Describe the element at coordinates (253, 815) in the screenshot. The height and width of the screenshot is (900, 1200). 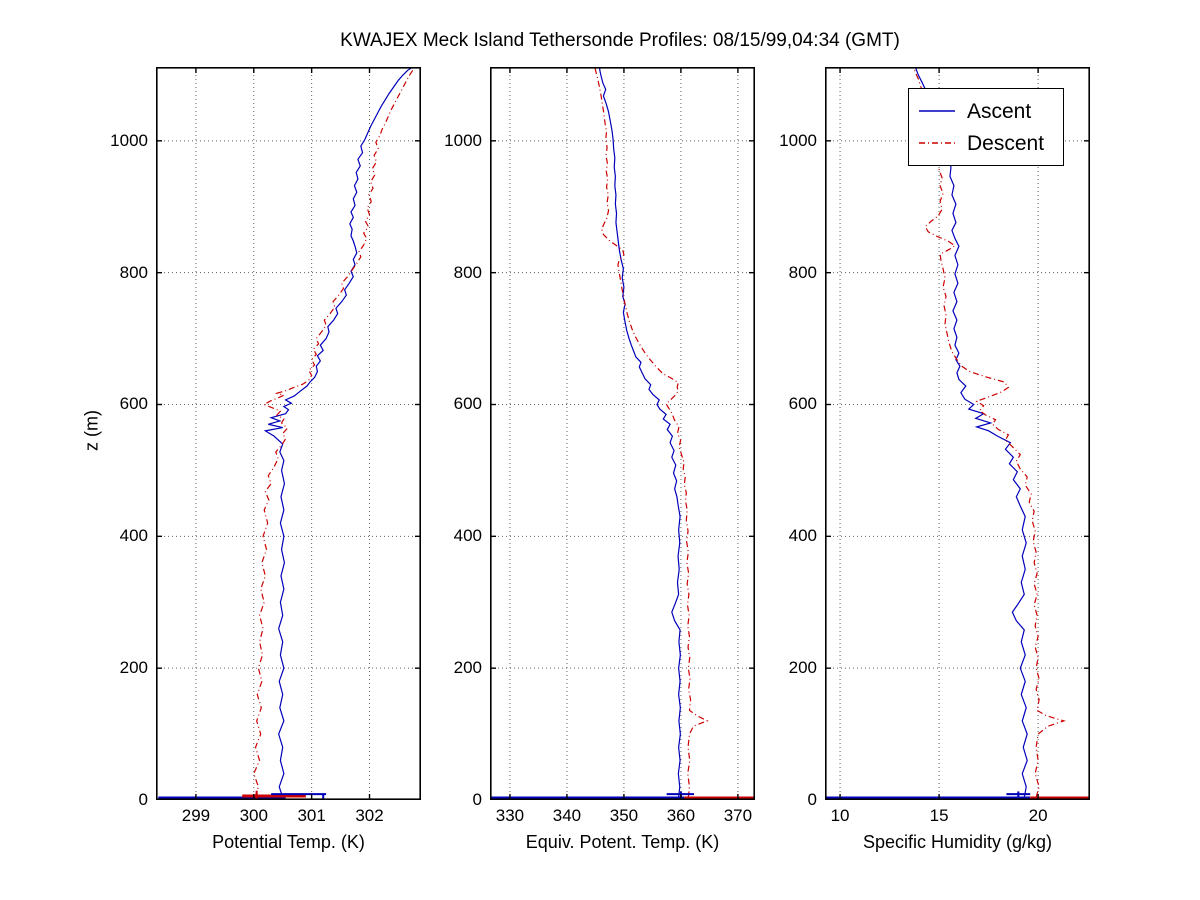
I see `x-tick-label: 300` at that location.